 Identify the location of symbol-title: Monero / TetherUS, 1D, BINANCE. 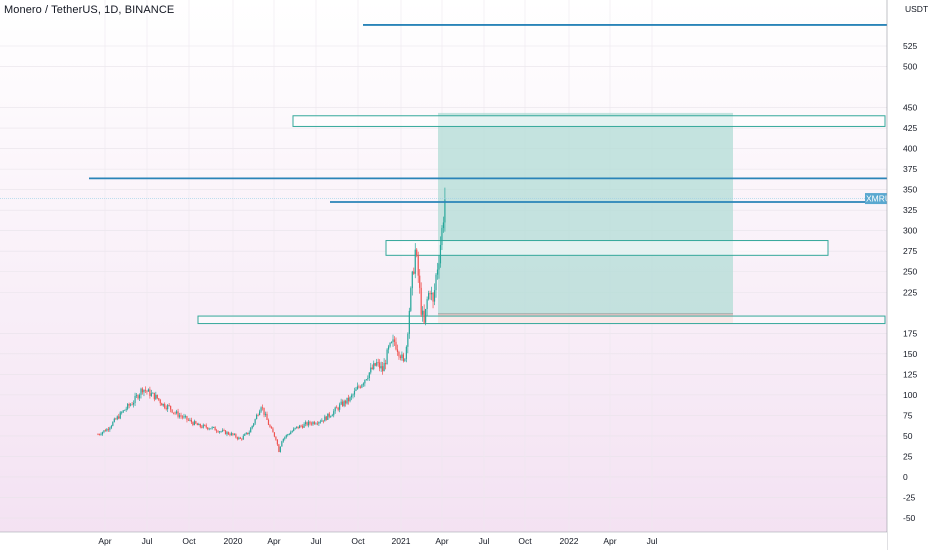
(89, 10).